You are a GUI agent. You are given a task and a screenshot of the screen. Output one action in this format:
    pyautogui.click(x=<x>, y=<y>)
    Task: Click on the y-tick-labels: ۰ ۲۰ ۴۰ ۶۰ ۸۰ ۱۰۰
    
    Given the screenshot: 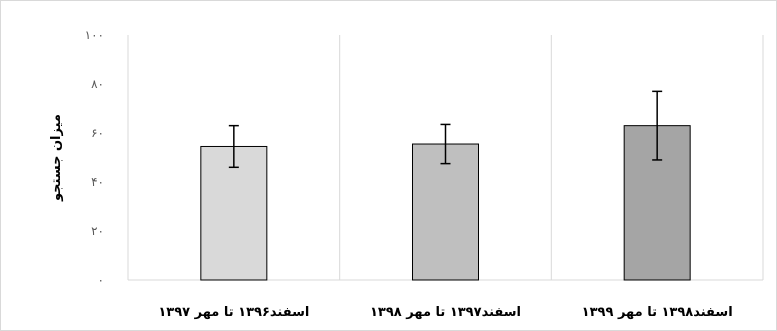 What is the action you would take?
    pyautogui.click(x=94, y=157)
    